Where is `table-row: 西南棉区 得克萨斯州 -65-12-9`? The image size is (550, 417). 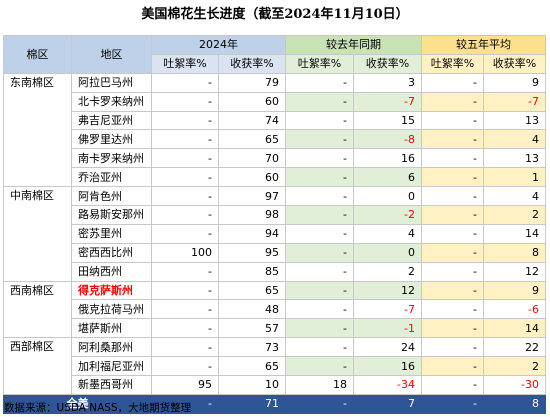 table-row: 西南棉区 得克萨斯州 -65-12-9 is located at coordinates (274, 309).